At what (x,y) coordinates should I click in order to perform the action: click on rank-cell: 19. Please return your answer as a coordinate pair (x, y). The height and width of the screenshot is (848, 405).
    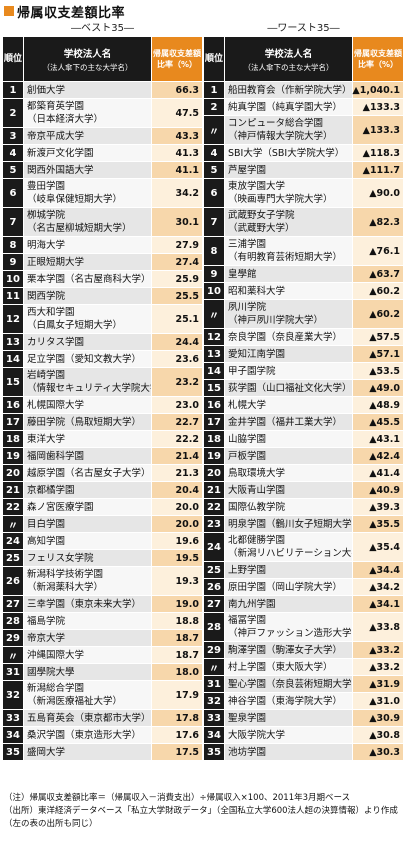
    Looking at the image, I should click on (13, 456).